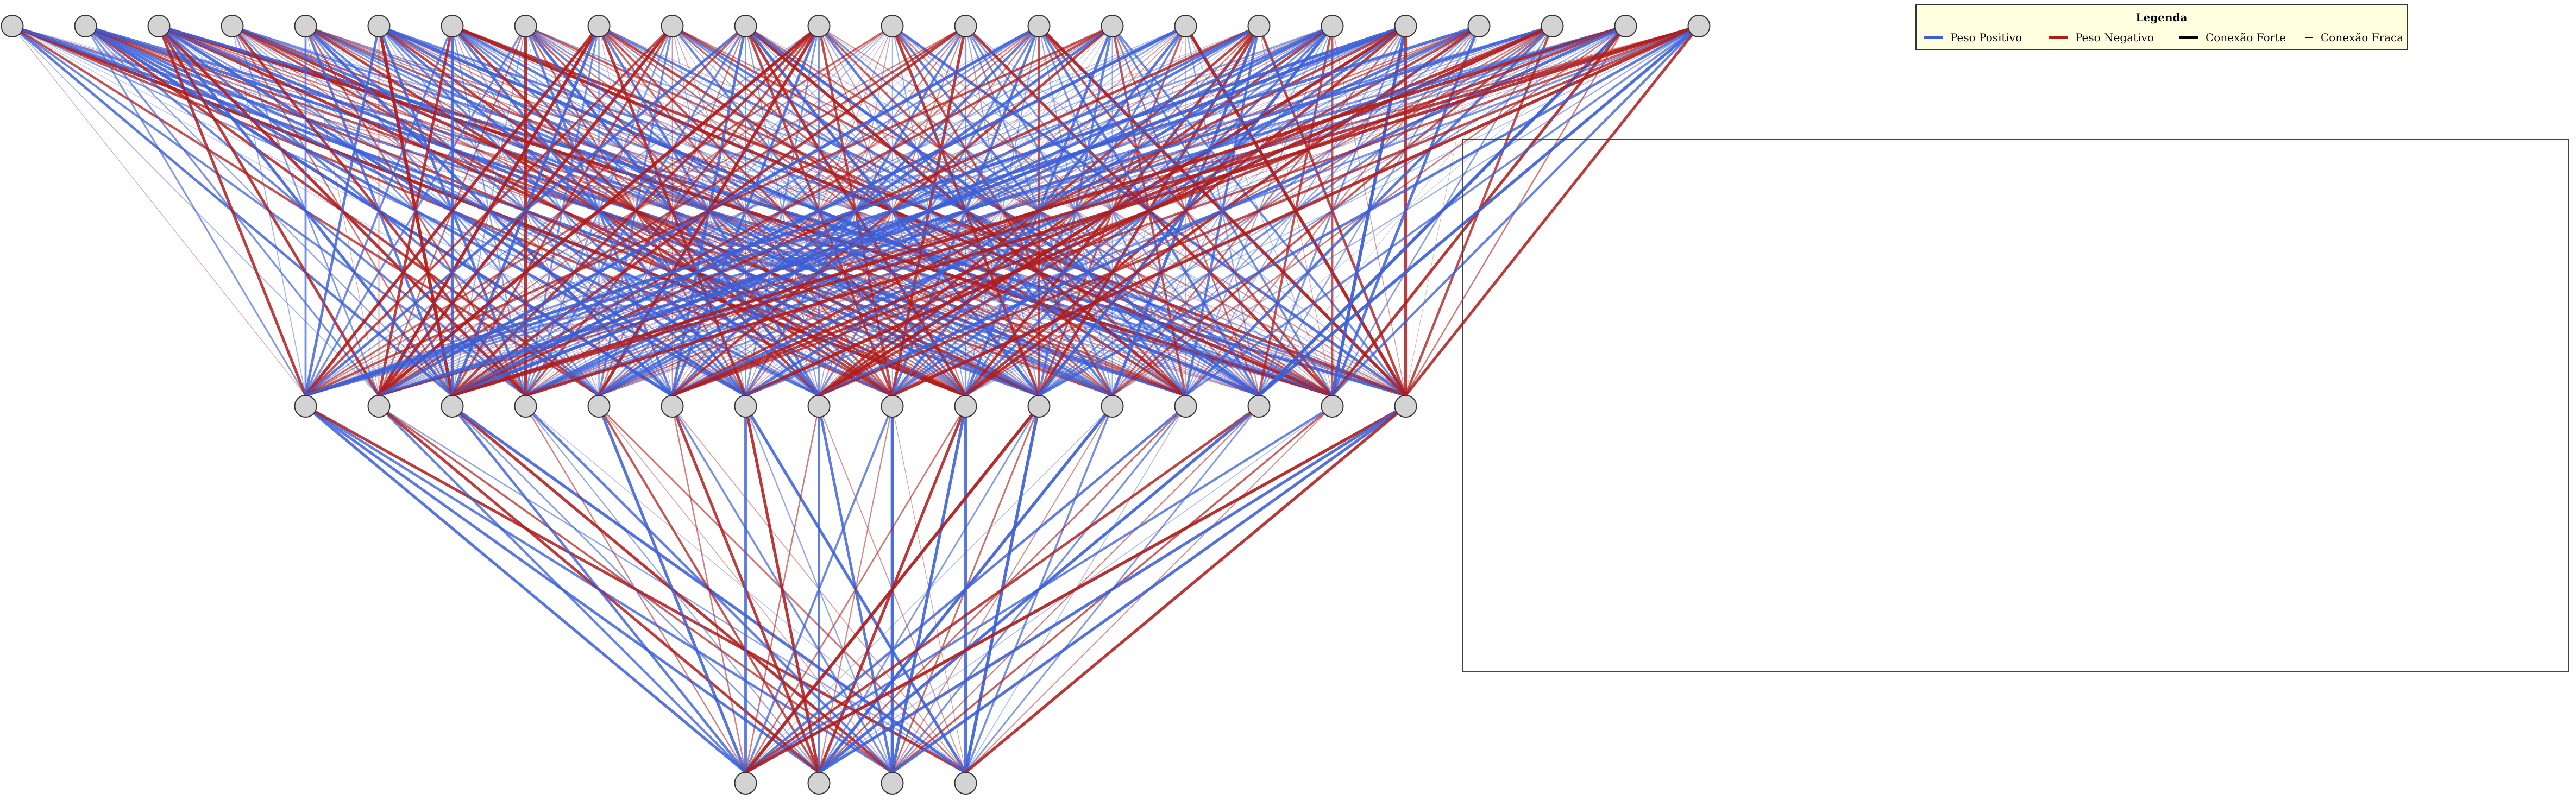 The image size is (2576, 806). Describe the element at coordinates (2188, 37) in the screenshot. I see `legend-swatch-strong` at that location.